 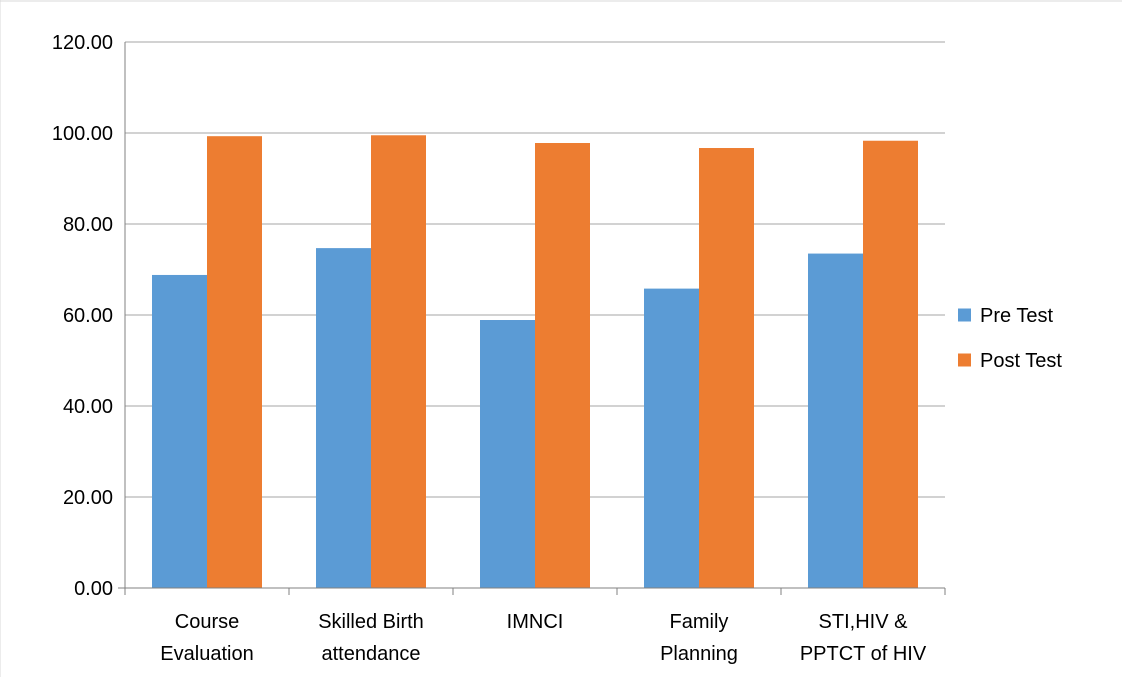 I want to click on y-tick-label: 0.00, so click(x=93, y=589).